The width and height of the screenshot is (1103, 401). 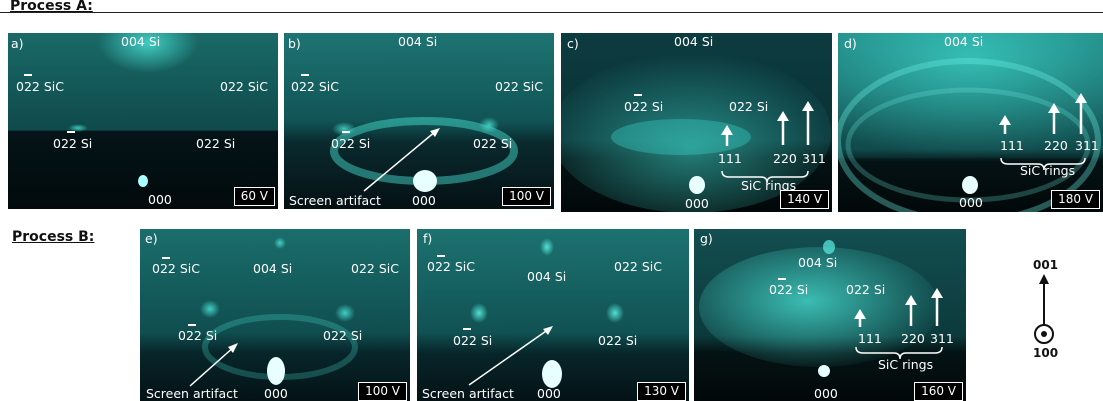 What do you see at coordinates (913, 338) in the screenshot?
I see `panel-g-220: 220` at bounding box center [913, 338].